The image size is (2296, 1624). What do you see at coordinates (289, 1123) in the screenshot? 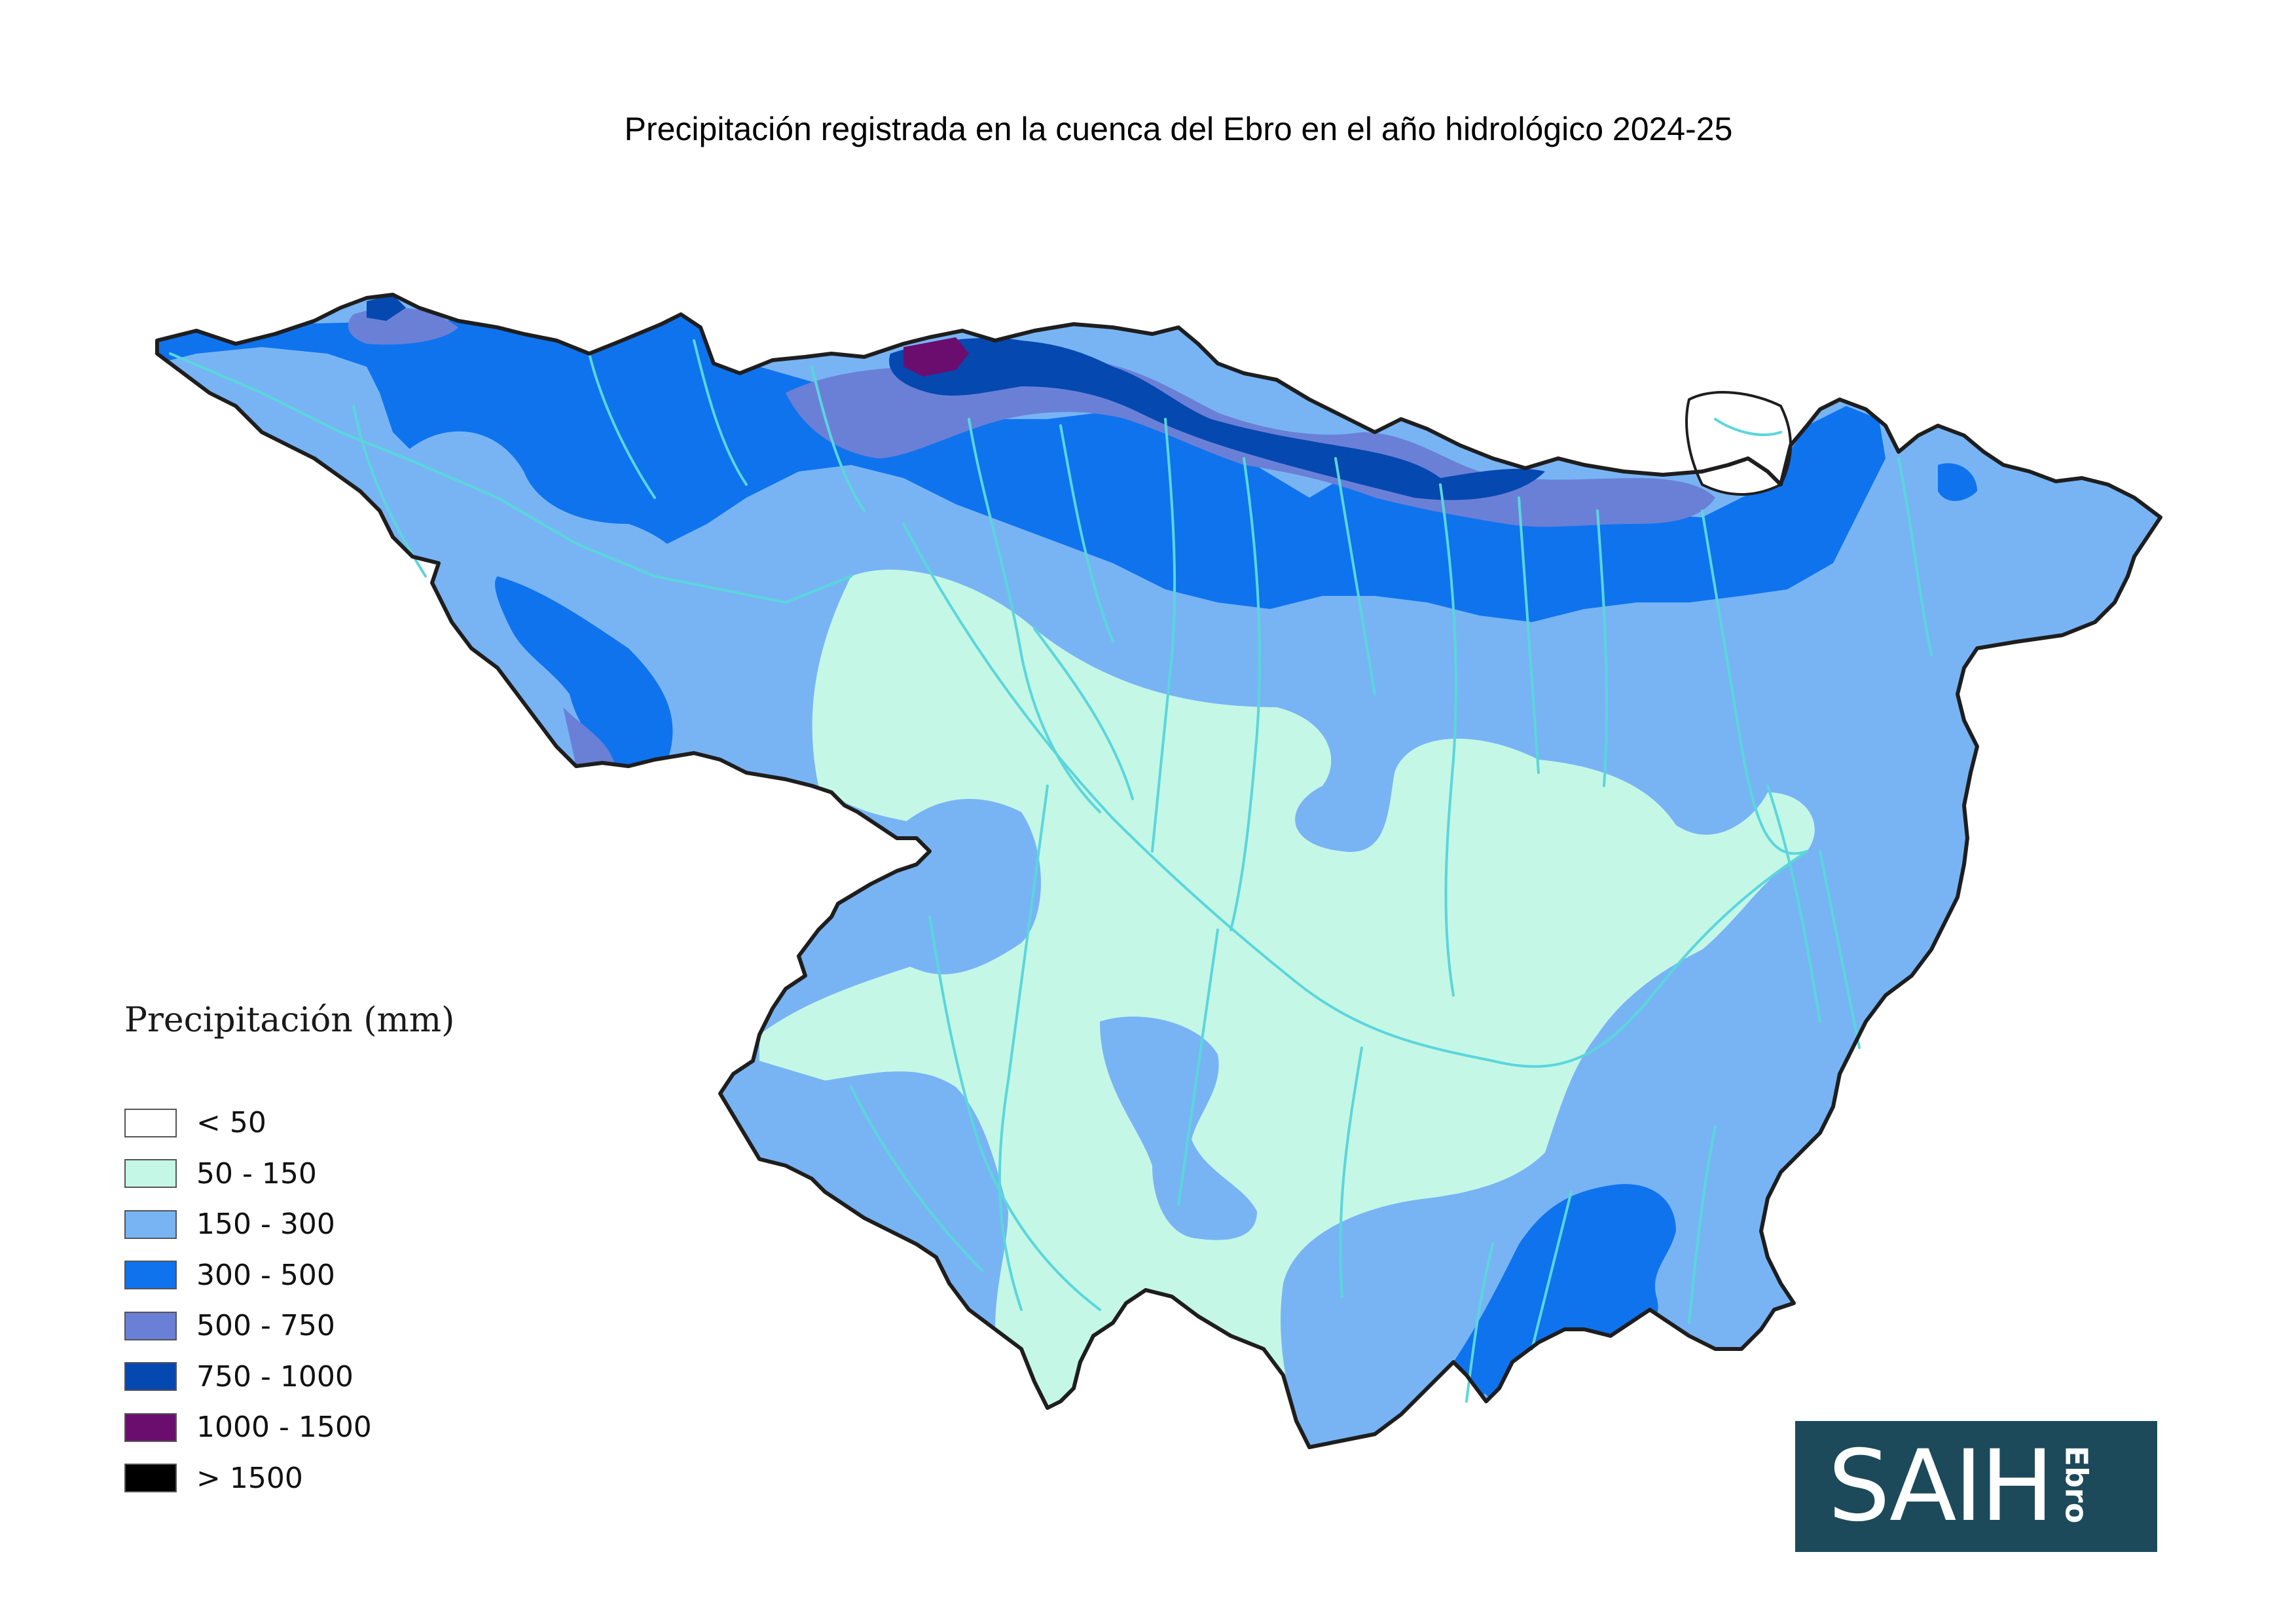
I see `legend-item: < 50` at bounding box center [289, 1123].